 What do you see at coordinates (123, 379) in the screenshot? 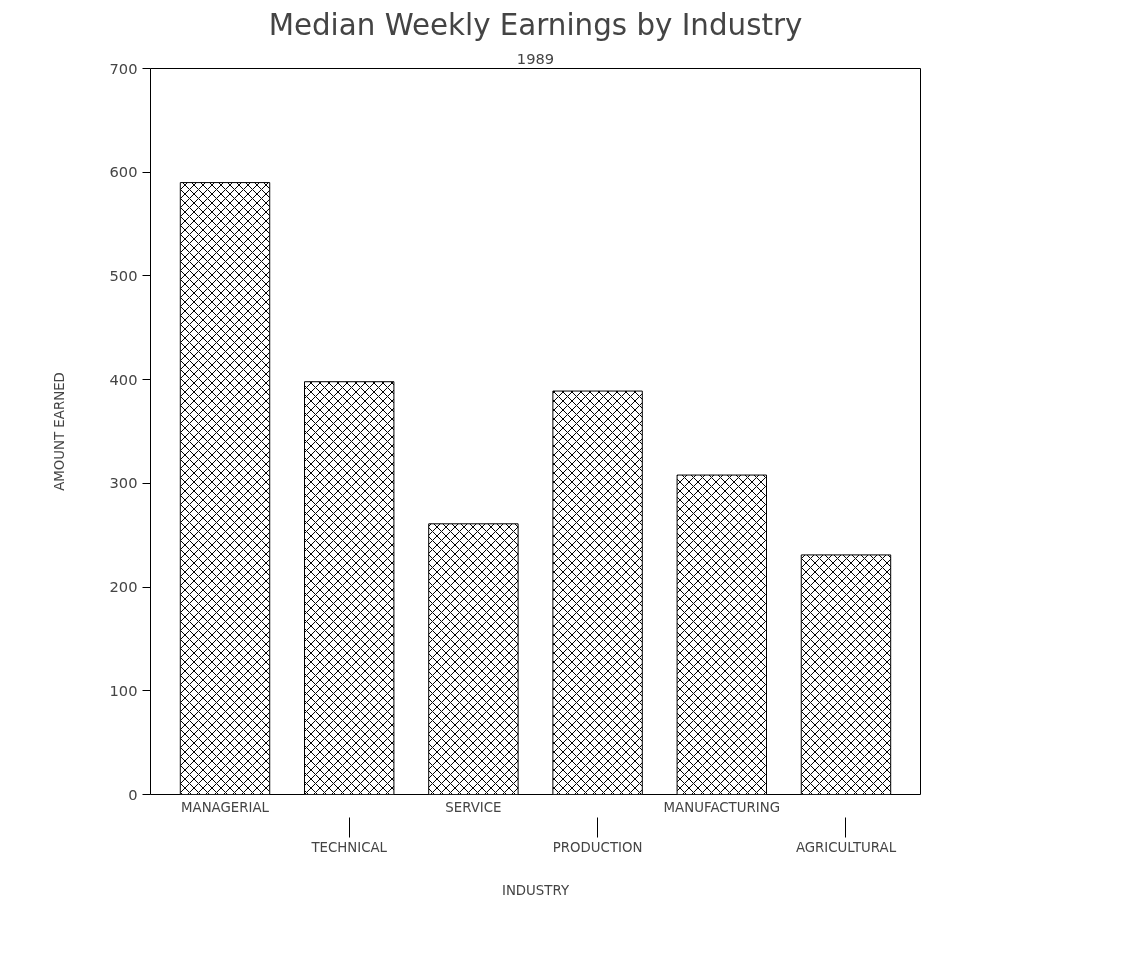
I see `y-tick-label: 400` at bounding box center [123, 379].